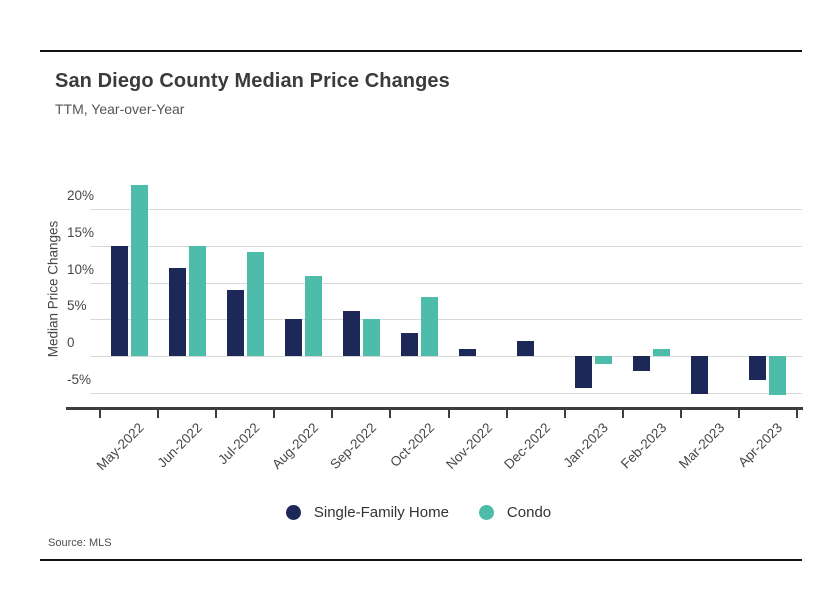  I want to click on gridline-20%, so click(446, 210).